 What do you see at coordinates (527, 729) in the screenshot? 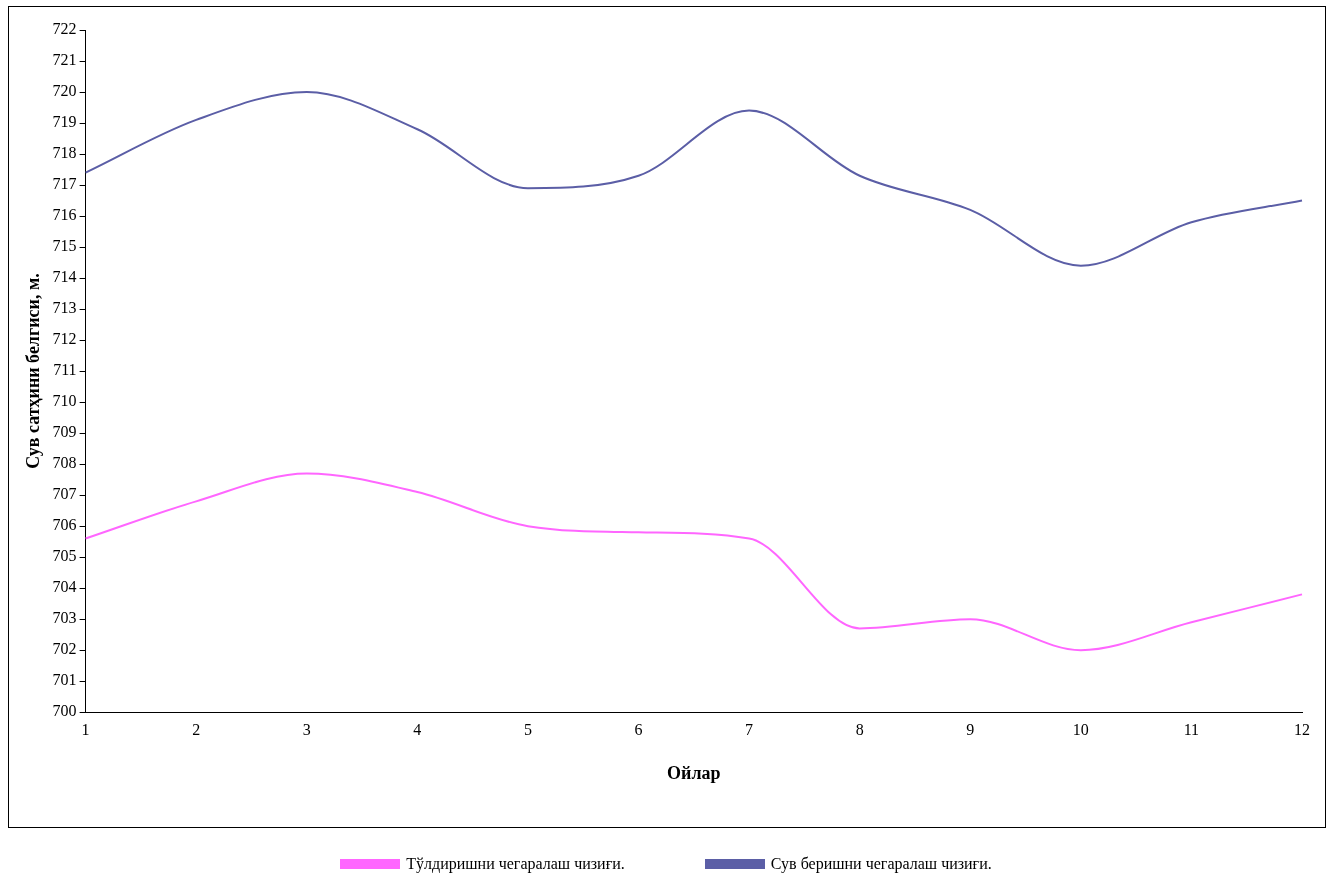
I see `x-tick-label: 5` at bounding box center [527, 729].